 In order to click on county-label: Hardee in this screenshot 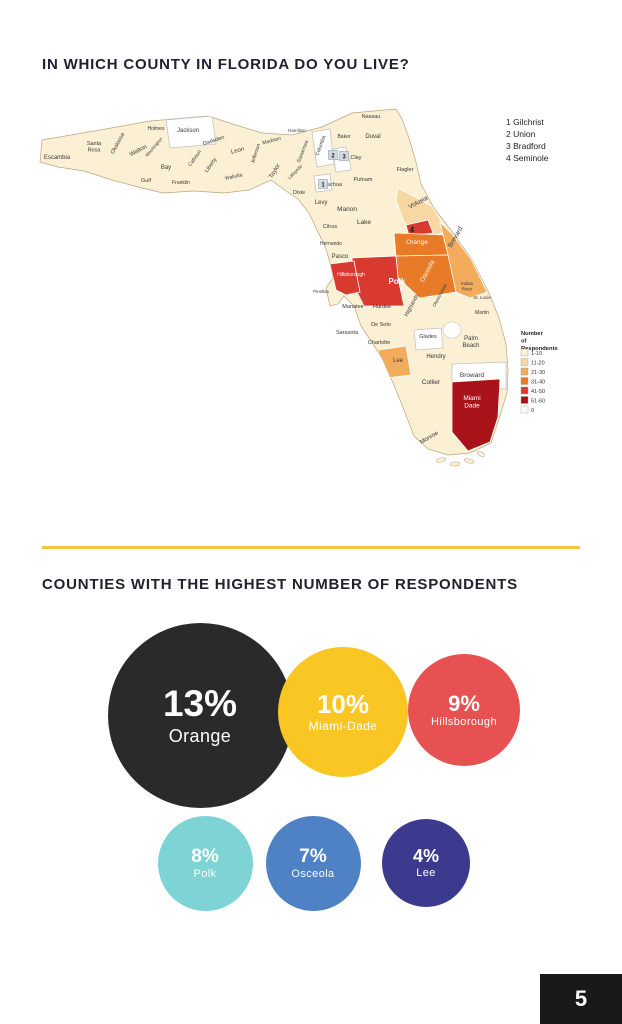, I will do `click(382, 307)`.